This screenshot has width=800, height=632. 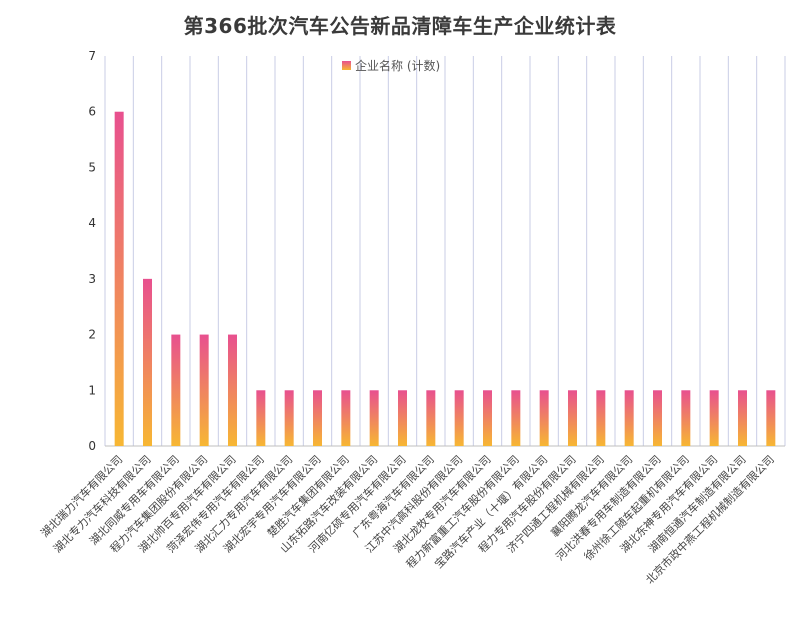 What do you see at coordinates (92, 56) in the screenshot?
I see `y-tick-label: 7` at bounding box center [92, 56].